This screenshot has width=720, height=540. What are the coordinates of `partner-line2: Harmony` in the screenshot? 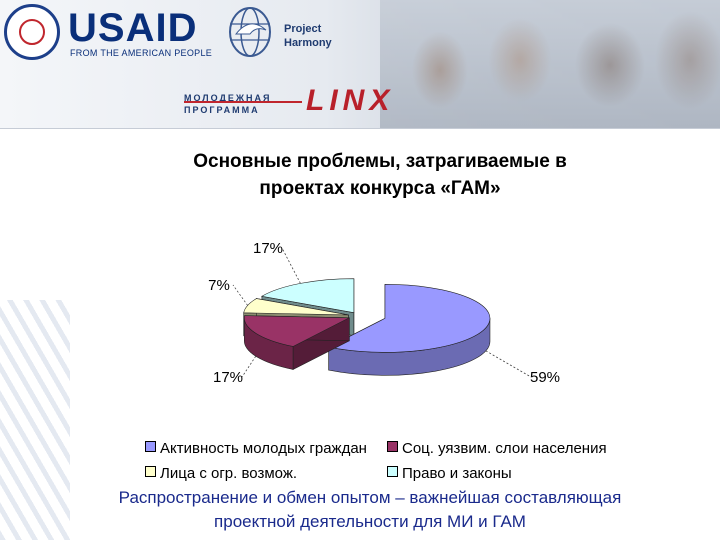 It's located at (308, 43).